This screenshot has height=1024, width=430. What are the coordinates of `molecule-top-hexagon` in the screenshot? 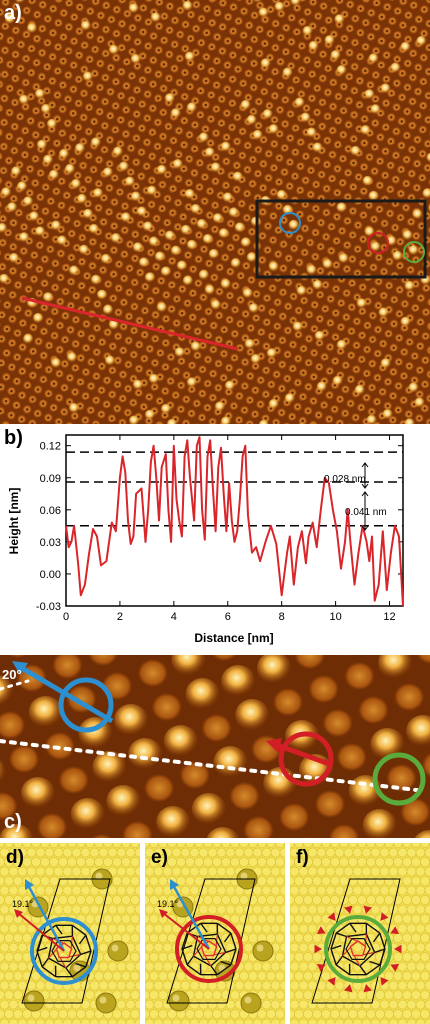 It's located at (64, 951).